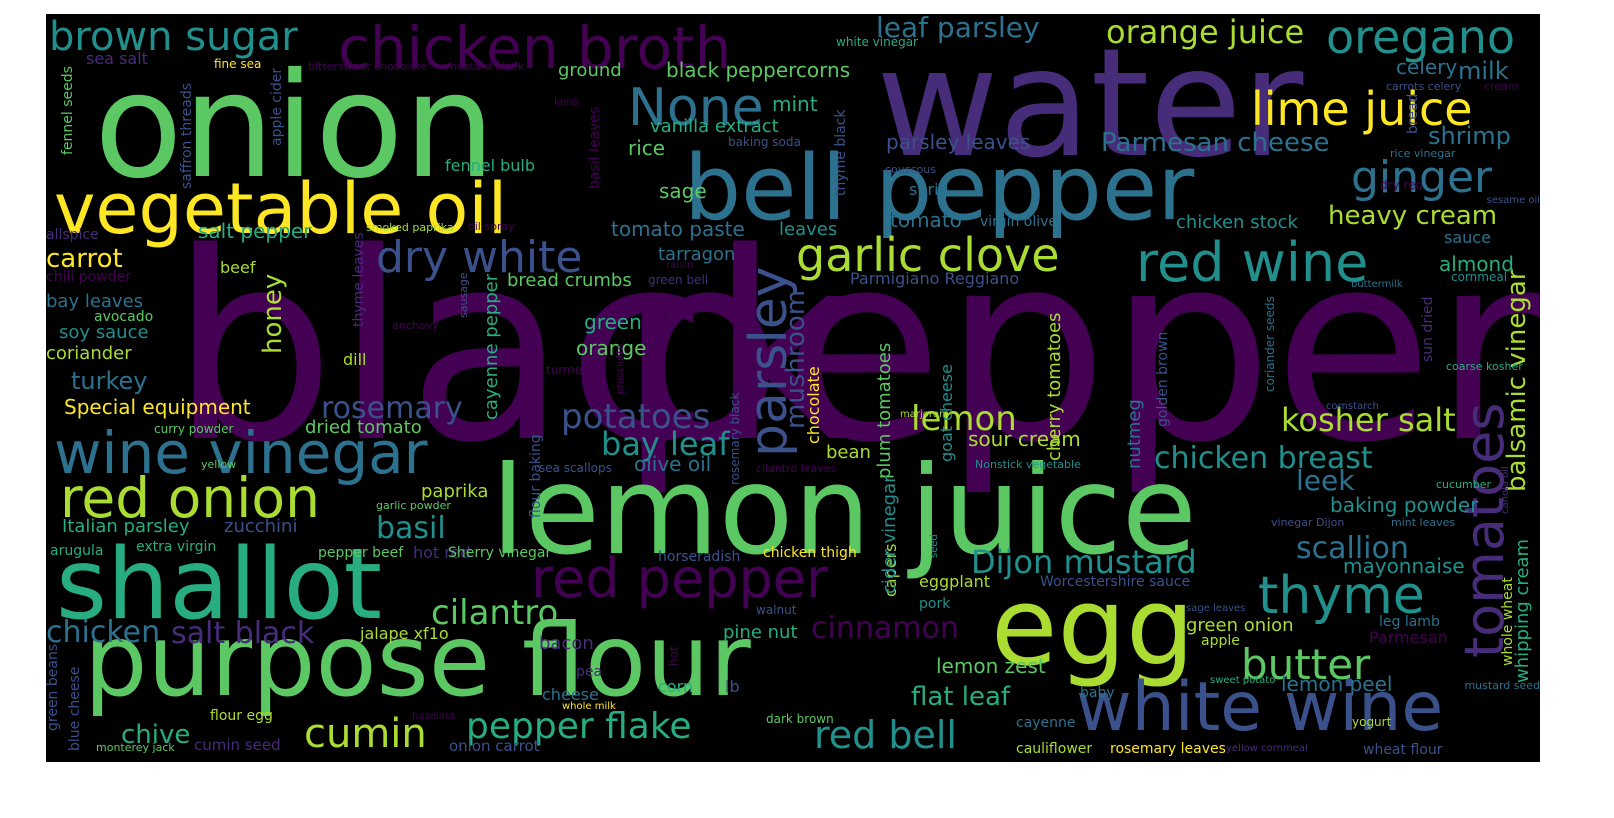  Describe the element at coordinates (813, 405) in the screenshot. I see `cloud-word-chocolate: chocolate` at that location.